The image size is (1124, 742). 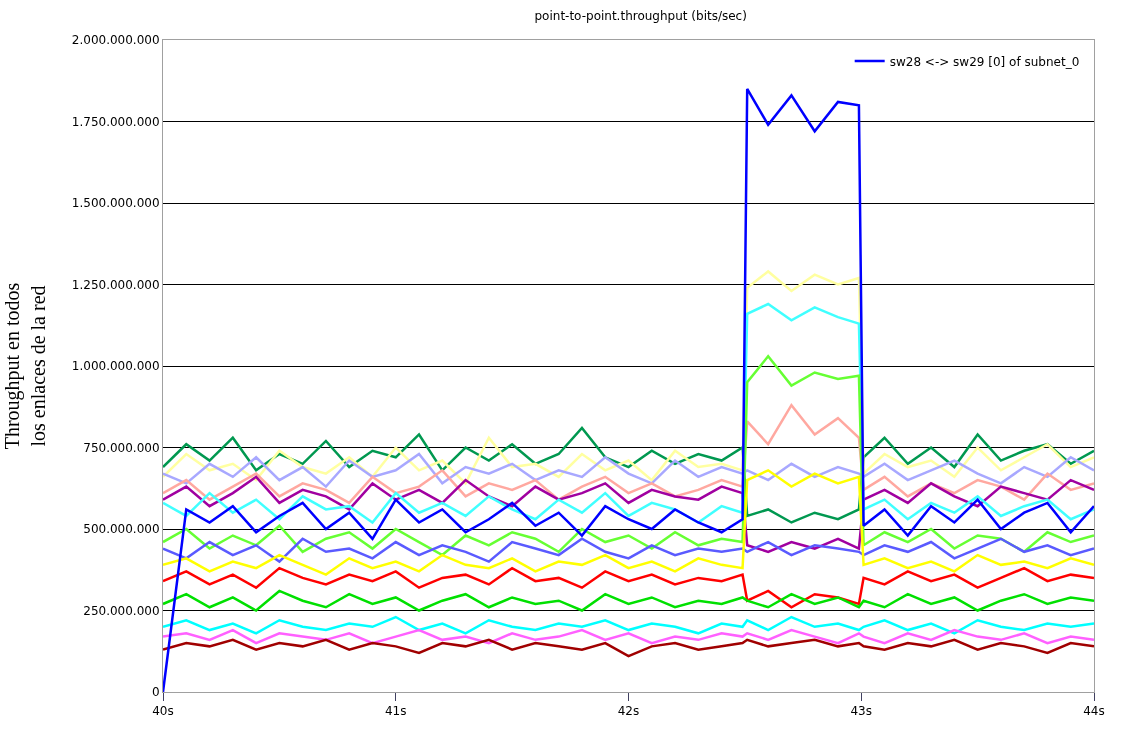 What do you see at coordinates (115, 121) in the screenshot?
I see `y-tick-label: 1.750.000.000` at bounding box center [115, 121].